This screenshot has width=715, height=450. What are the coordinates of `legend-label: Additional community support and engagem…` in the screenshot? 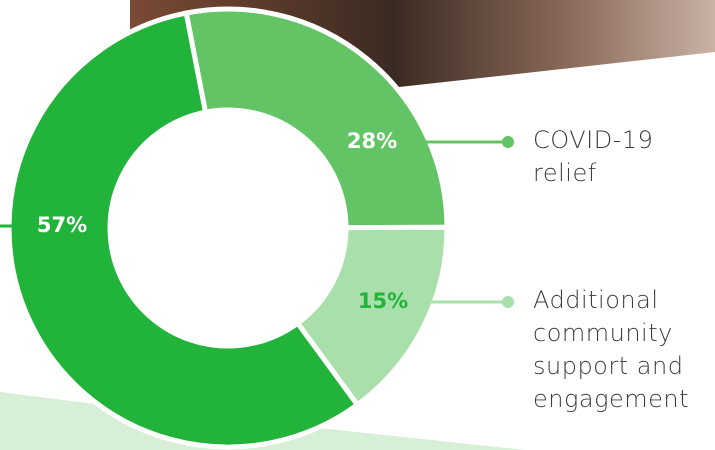 It's located at (611, 349).